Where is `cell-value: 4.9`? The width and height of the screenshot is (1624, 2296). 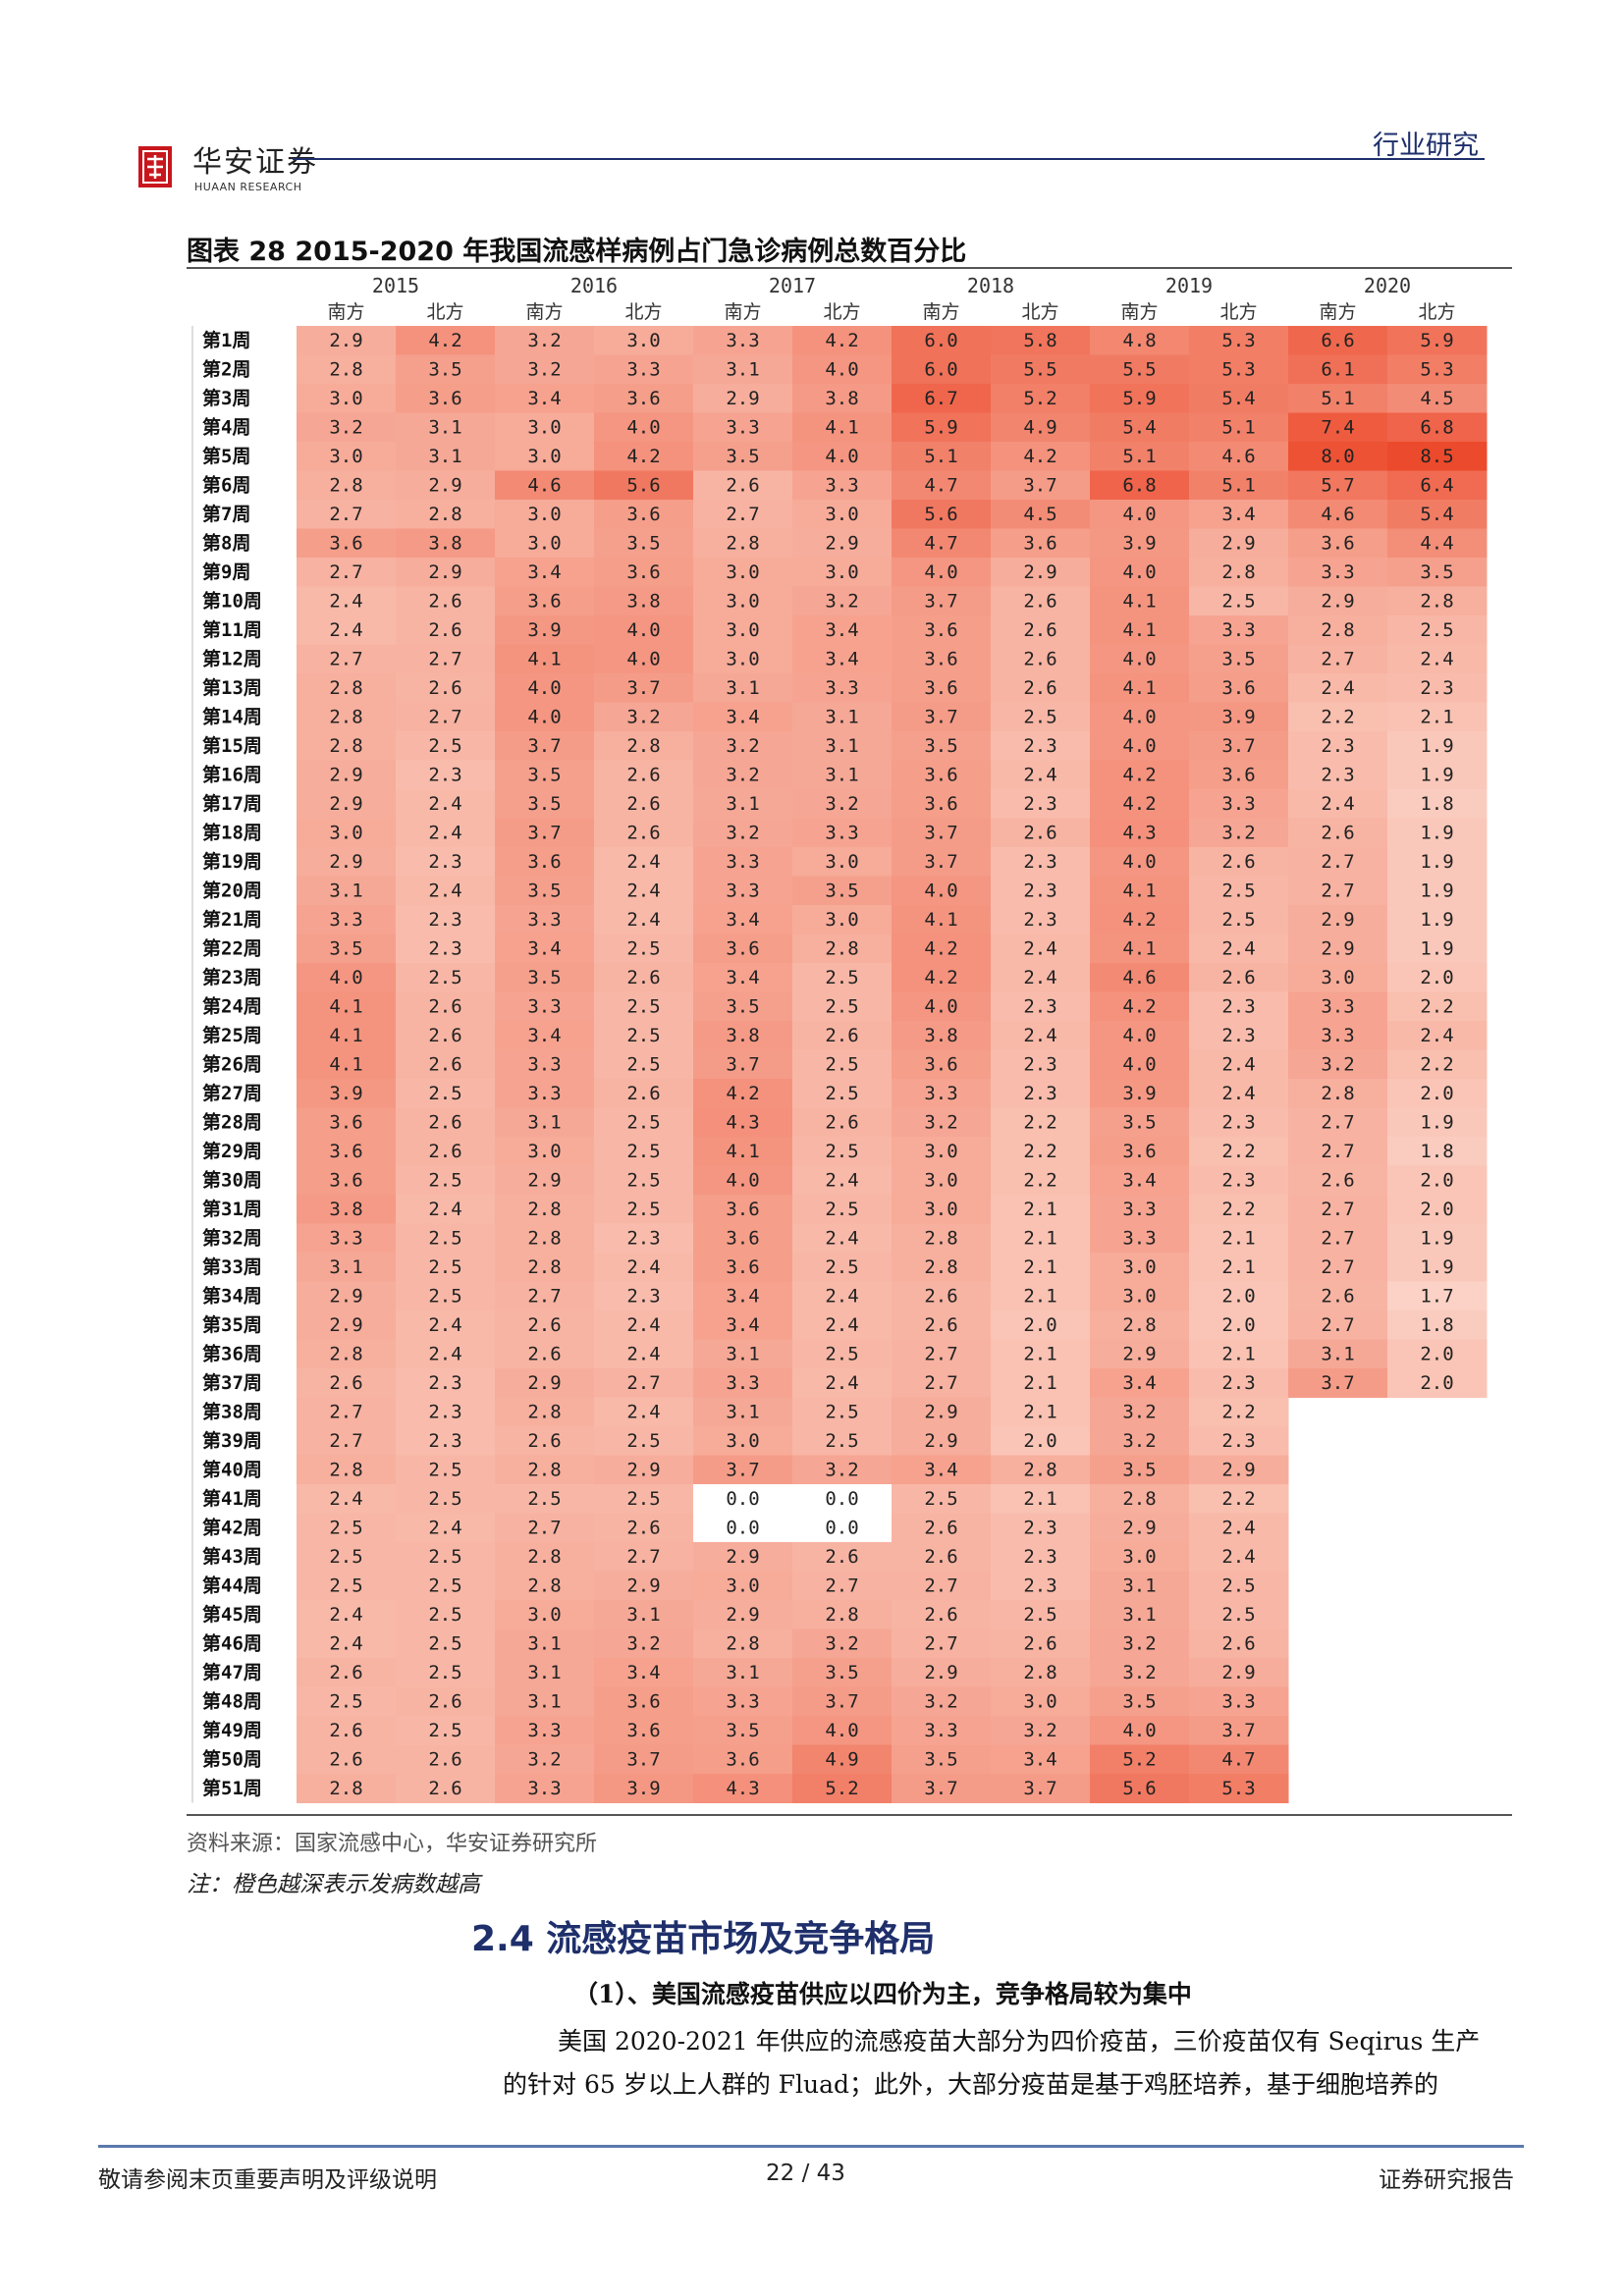 cell-value: 4.9 is located at coordinates (1039, 428).